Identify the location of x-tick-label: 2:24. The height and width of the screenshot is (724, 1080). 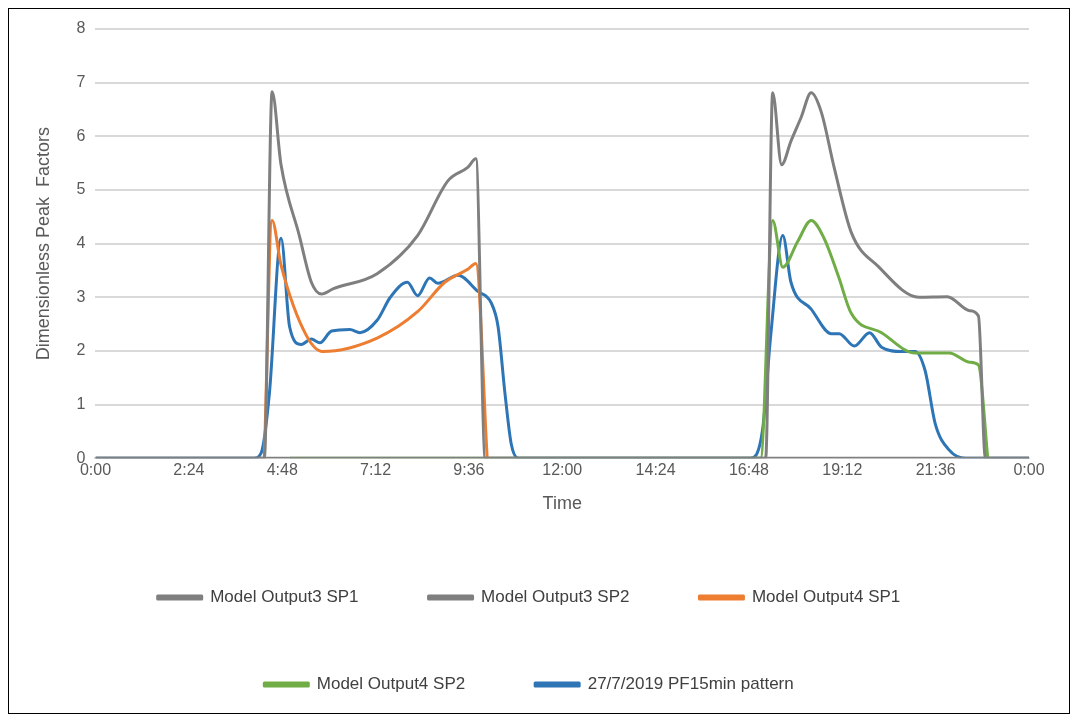
(189, 470).